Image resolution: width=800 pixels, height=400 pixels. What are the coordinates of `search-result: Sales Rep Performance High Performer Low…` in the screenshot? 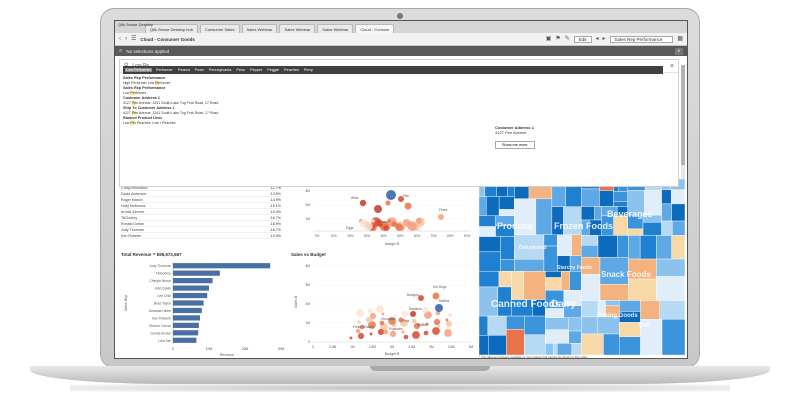 It's located at (273, 81).